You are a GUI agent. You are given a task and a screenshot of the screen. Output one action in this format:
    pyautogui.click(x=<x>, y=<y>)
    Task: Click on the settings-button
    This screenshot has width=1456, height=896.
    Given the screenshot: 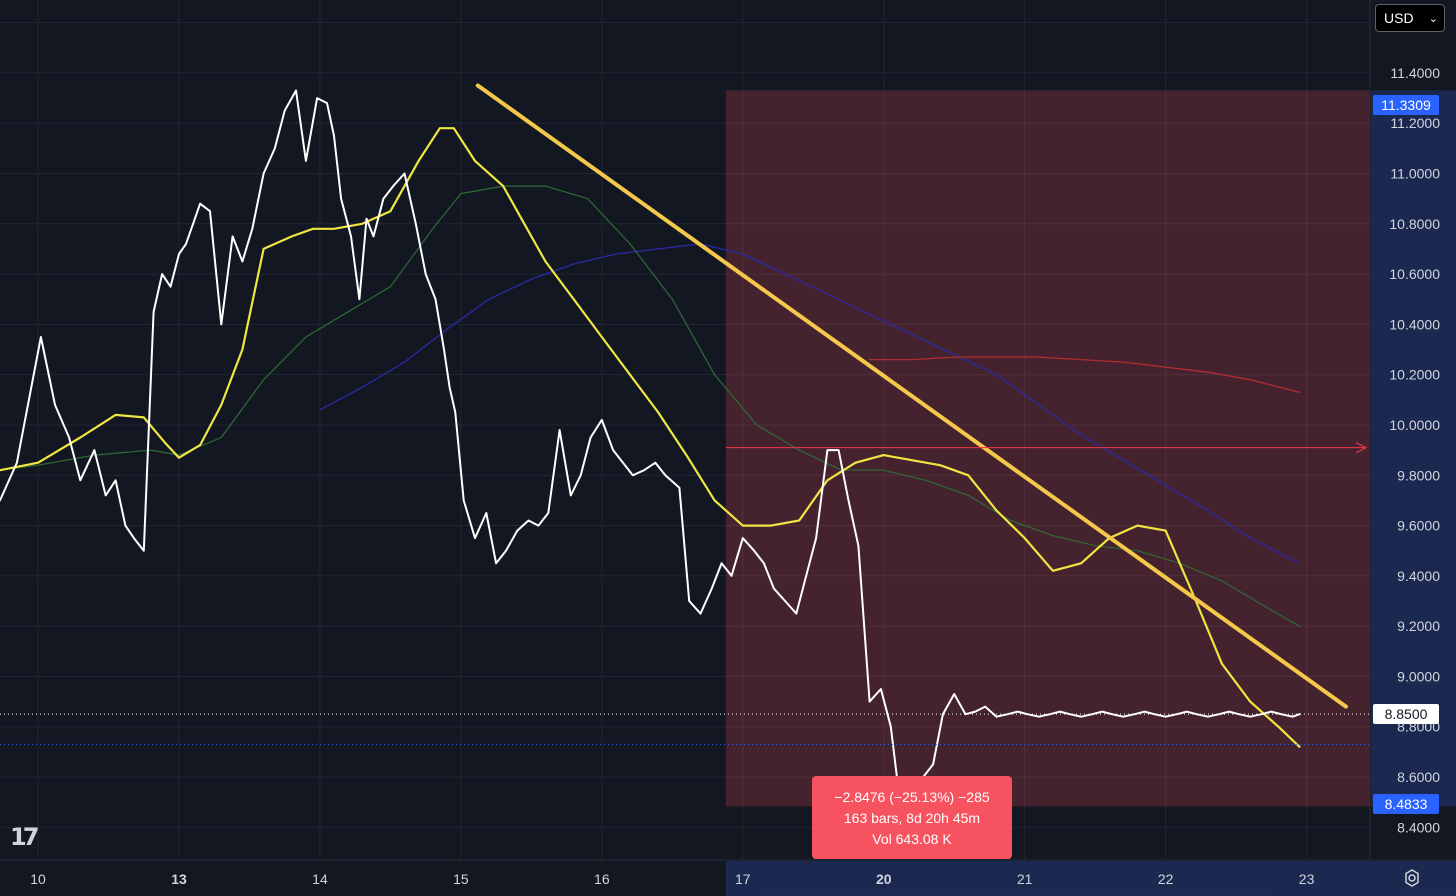 What is the action you would take?
    pyautogui.click(x=1412, y=878)
    